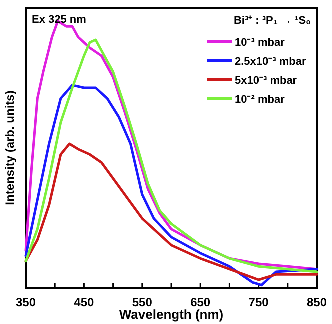 This screenshot has height=324, width=332. What do you see at coordinates (200, 303) in the screenshot?
I see `x-tick-label: 650` at bounding box center [200, 303].